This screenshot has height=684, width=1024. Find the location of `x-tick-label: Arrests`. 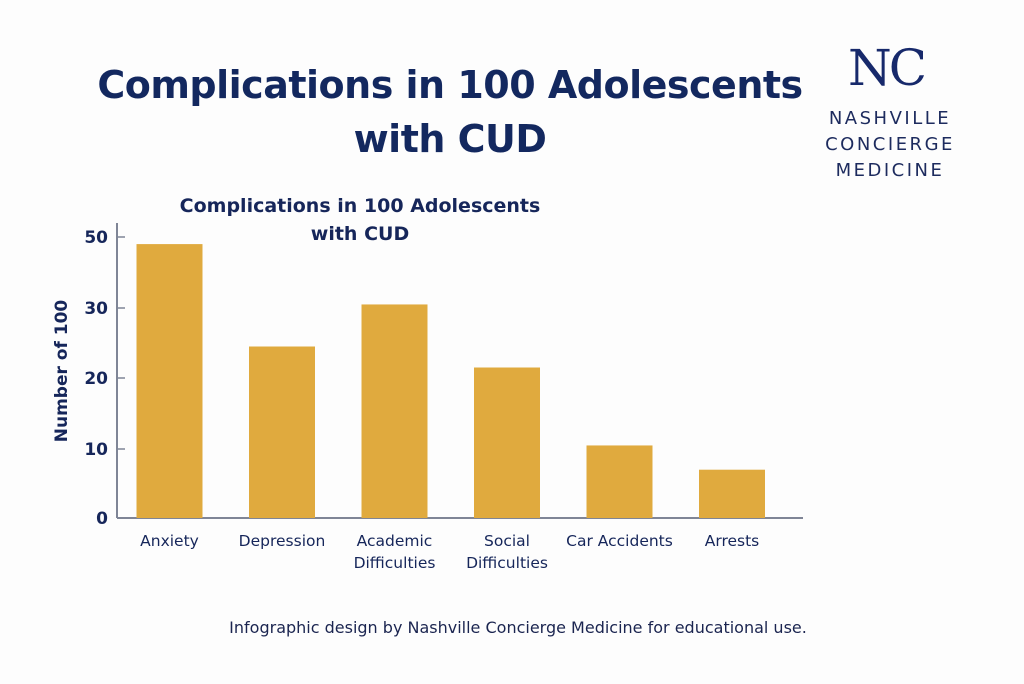

x-tick-label: Arrests is located at coordinates (732, 541).